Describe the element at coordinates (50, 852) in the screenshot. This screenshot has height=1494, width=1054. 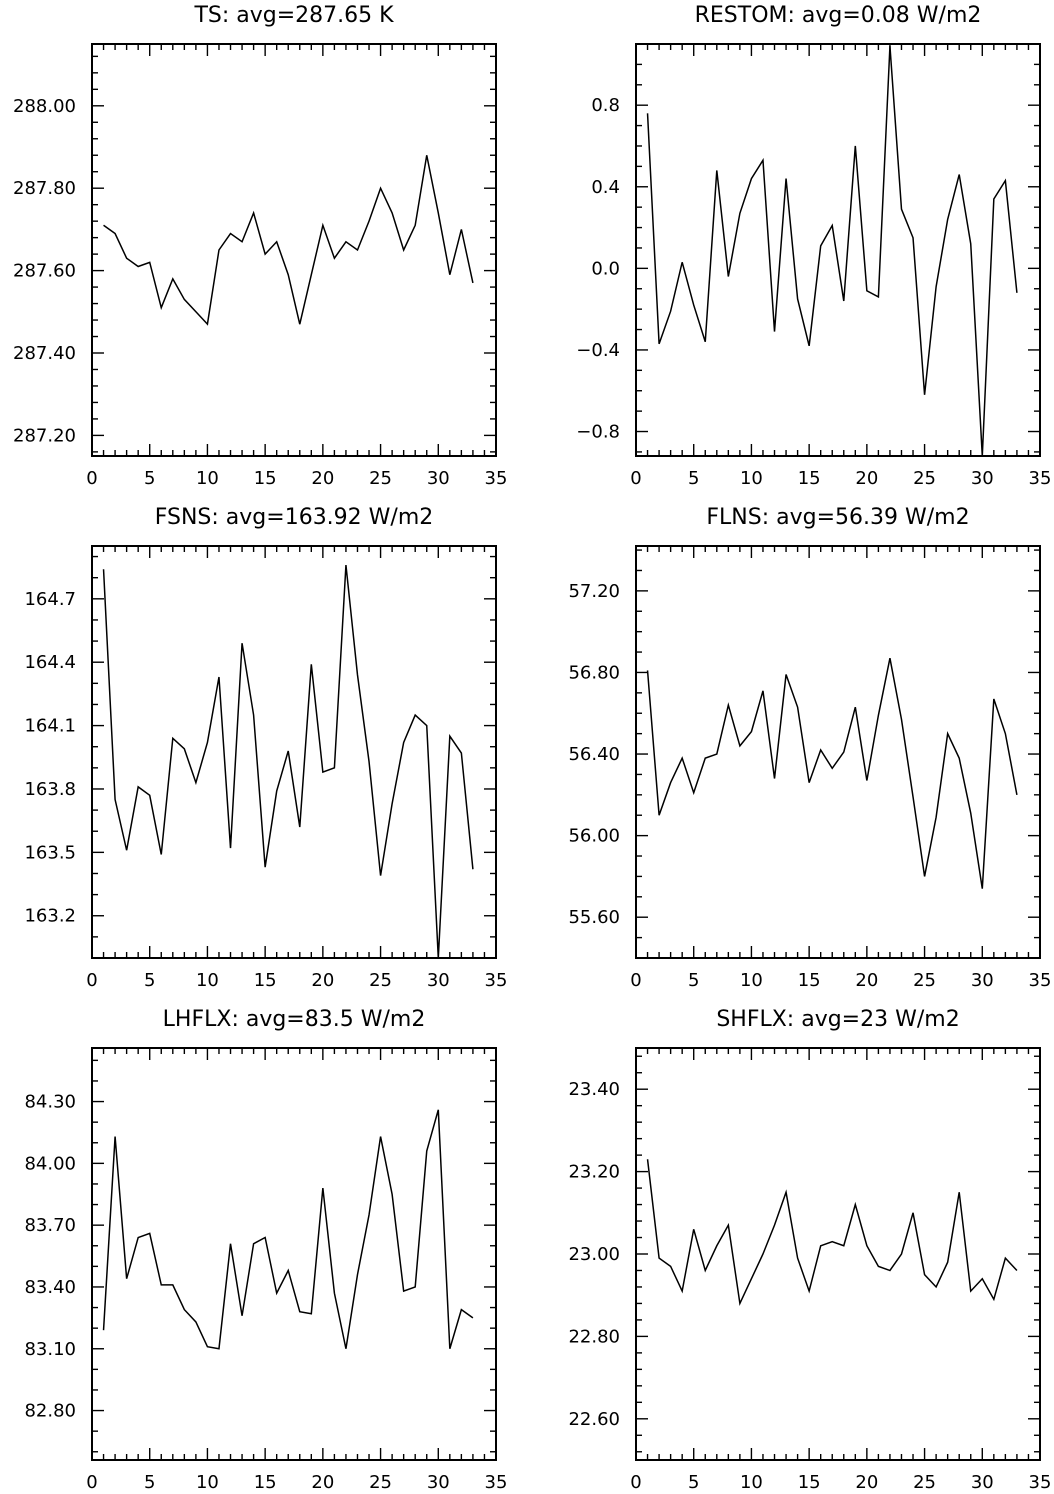
I see `y-tick-label: 163.5` at that location.